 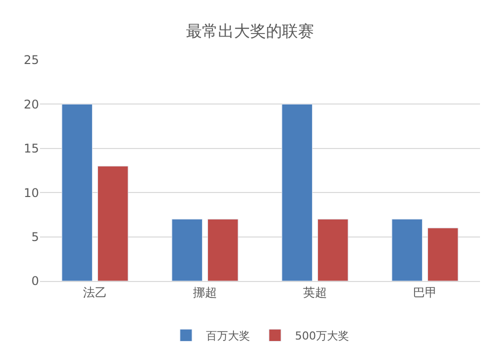 What do you see at coordinates (35, 237) in the screenshot?
I see `y-tick-label: 5` at bounding box center [35, 237].